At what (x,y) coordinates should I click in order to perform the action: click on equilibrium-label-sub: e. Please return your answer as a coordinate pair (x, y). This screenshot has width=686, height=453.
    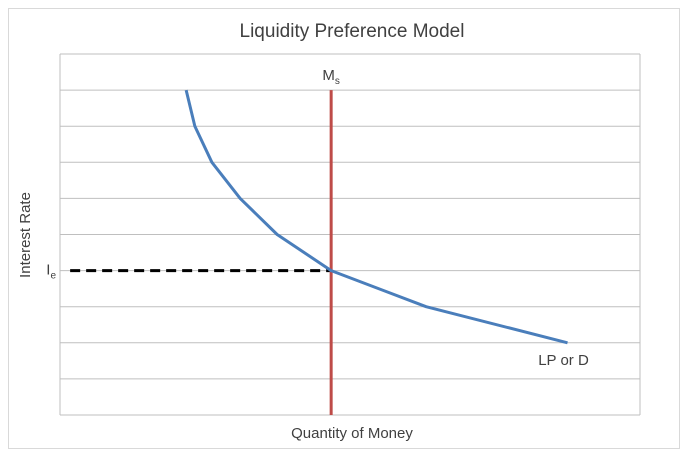
    Looking at the image, I should click on (53, 276).